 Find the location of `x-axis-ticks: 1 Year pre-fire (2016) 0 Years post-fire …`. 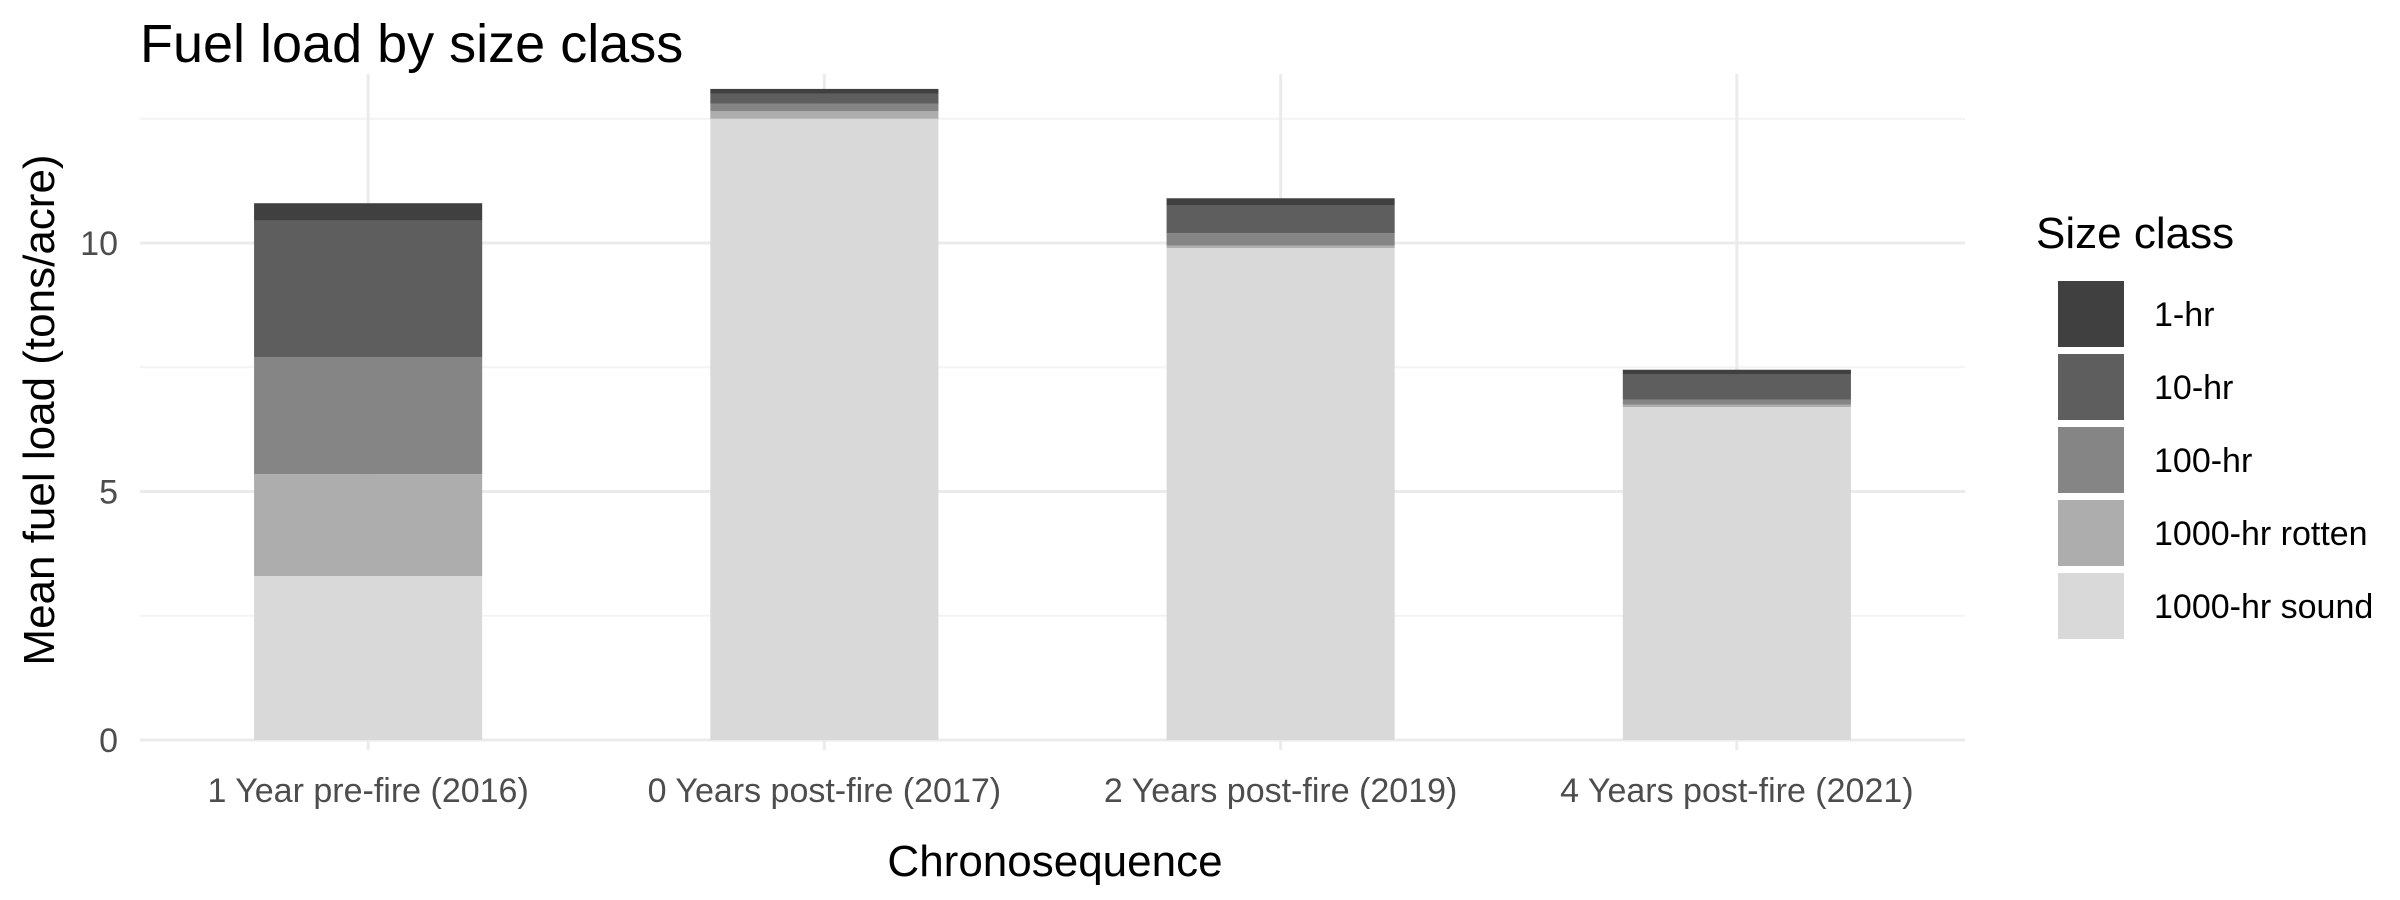

x-axis-ticks: 1 Year pre-fire (2016) 0 Years post-fire … is located at coordinates (1060, 775).